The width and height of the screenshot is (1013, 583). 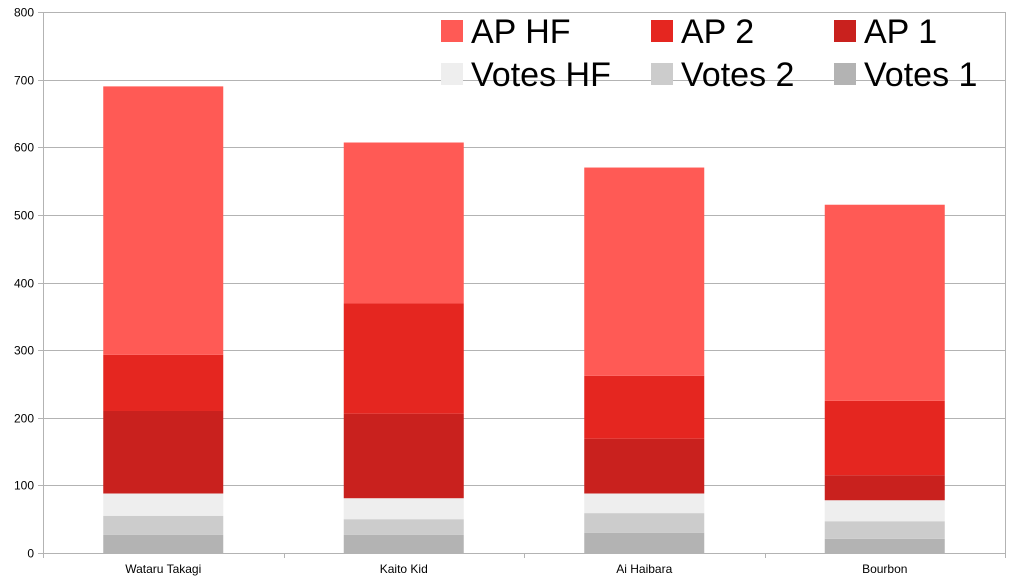 I want to click on y-tick-label: 100, so click(x=24, y=486).